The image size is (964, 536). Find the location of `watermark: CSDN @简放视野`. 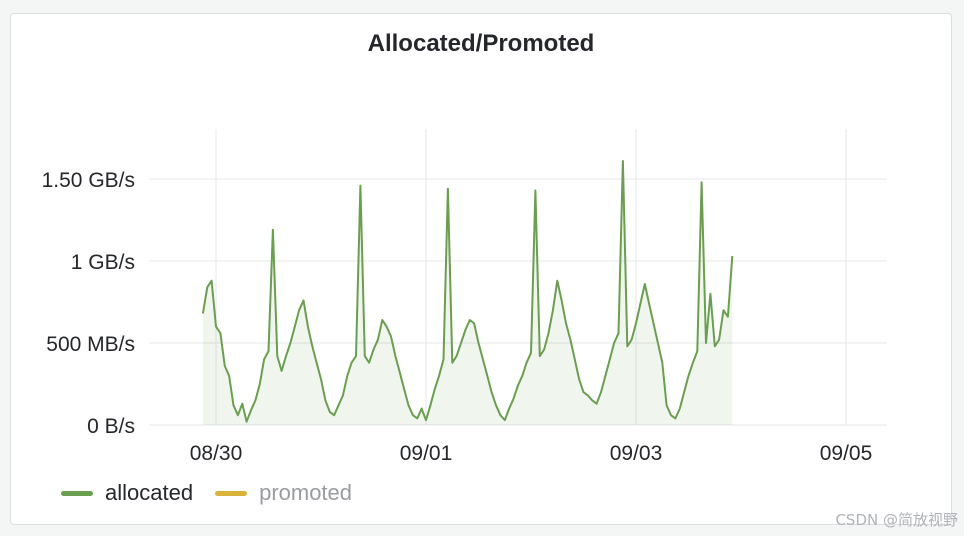

watermark: CSDN @简放视野 is located at coordinates (896, 520).